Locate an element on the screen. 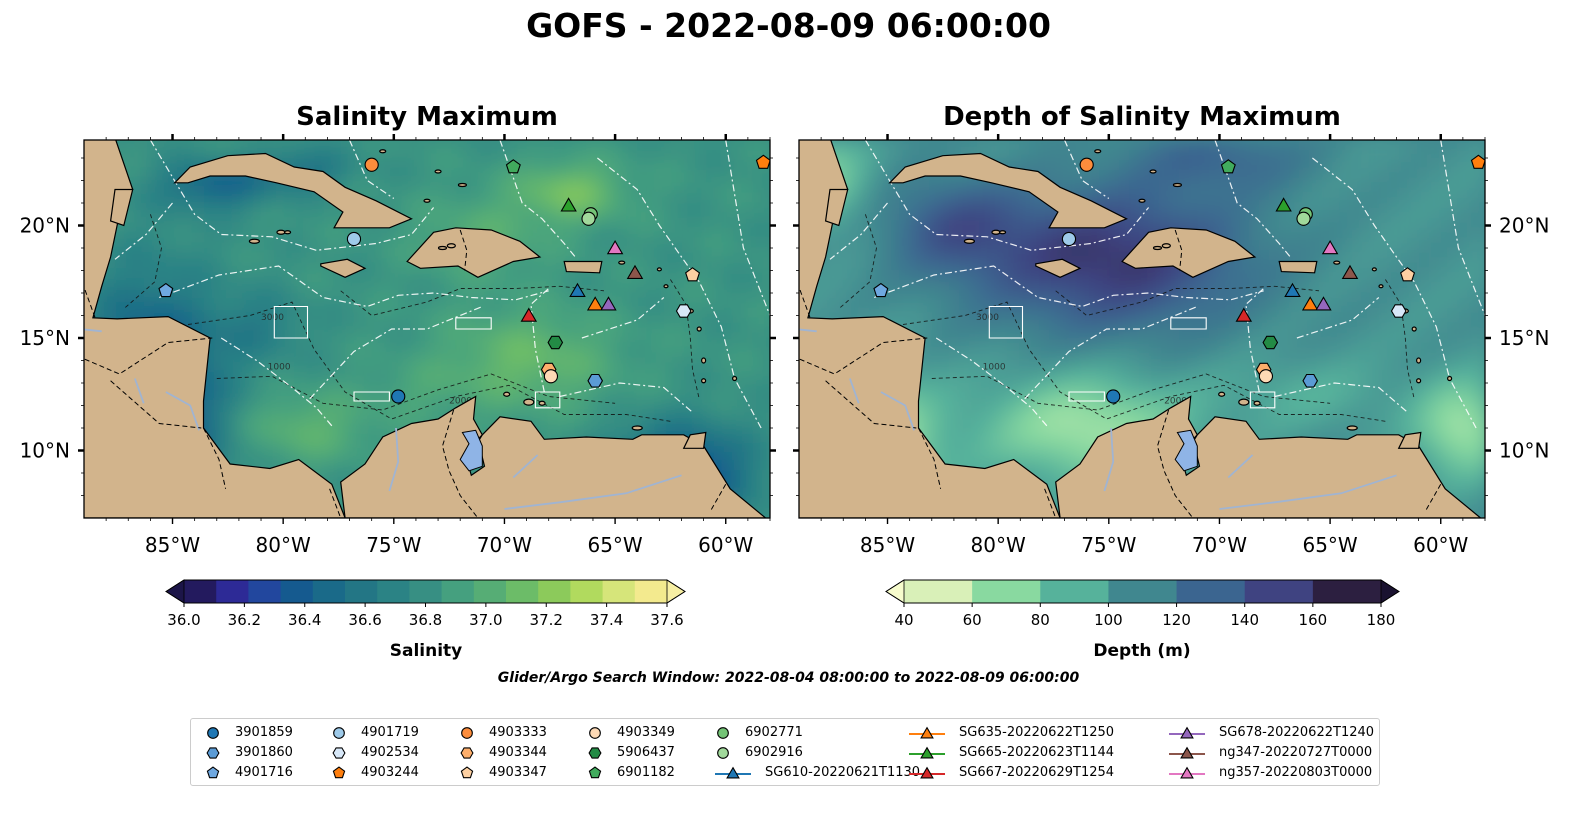  legend-label: ng357-20220803T0000 is located at coordinates (1296, 772).